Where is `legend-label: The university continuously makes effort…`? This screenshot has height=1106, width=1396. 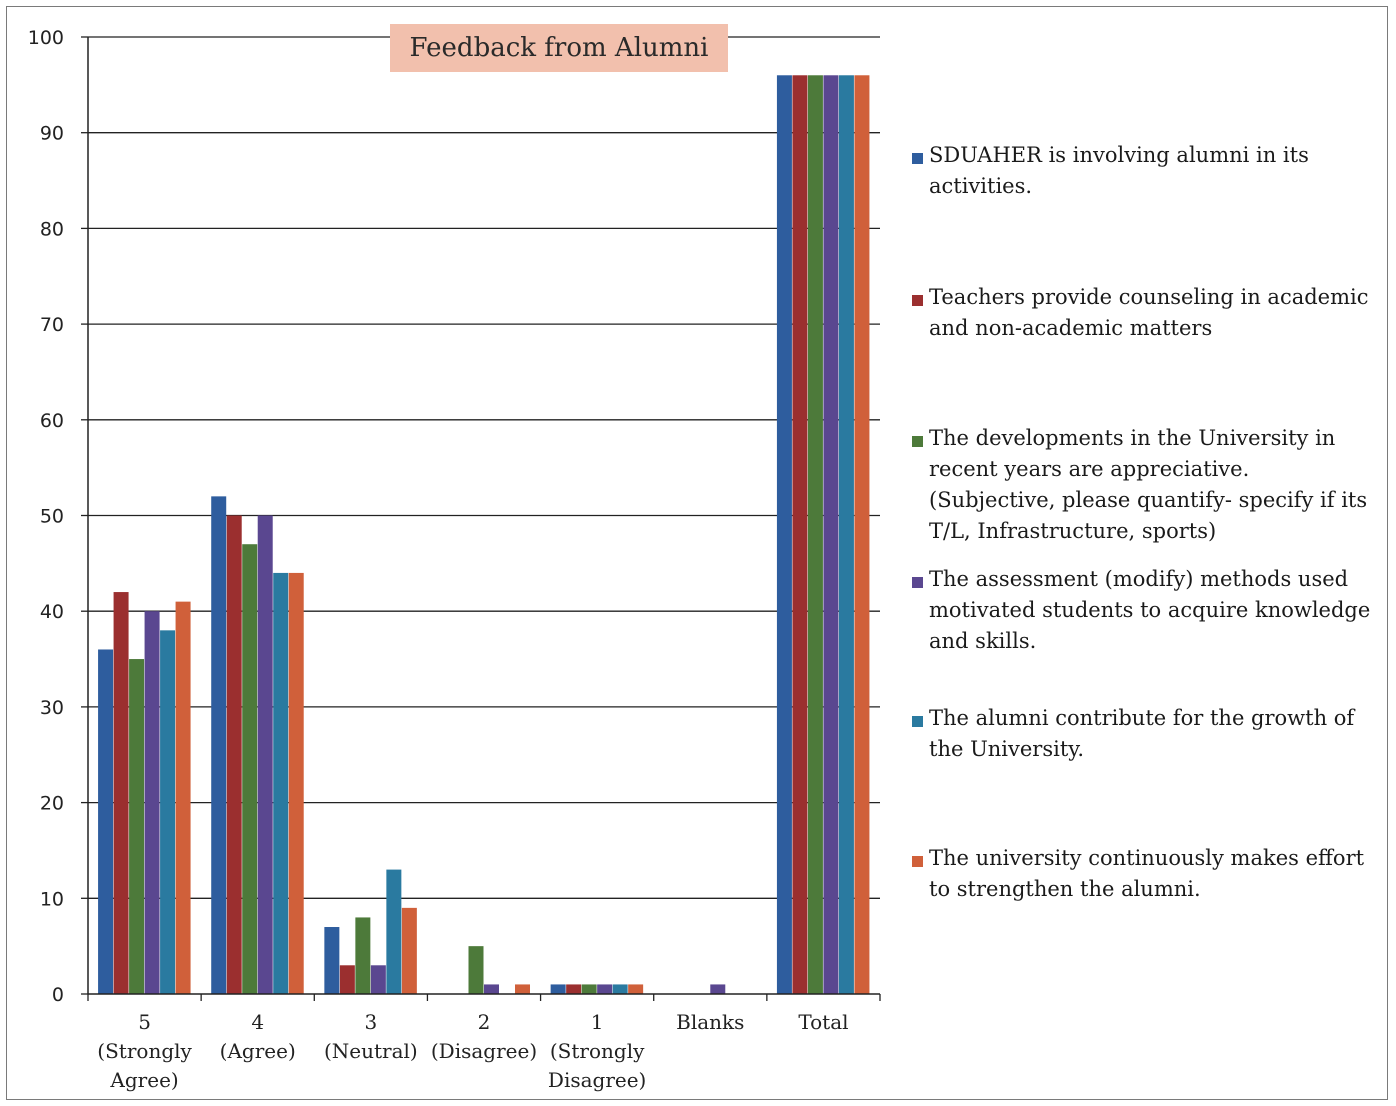
legend-label: The university continuously makes effort… is located at coordinates (1147, 873).